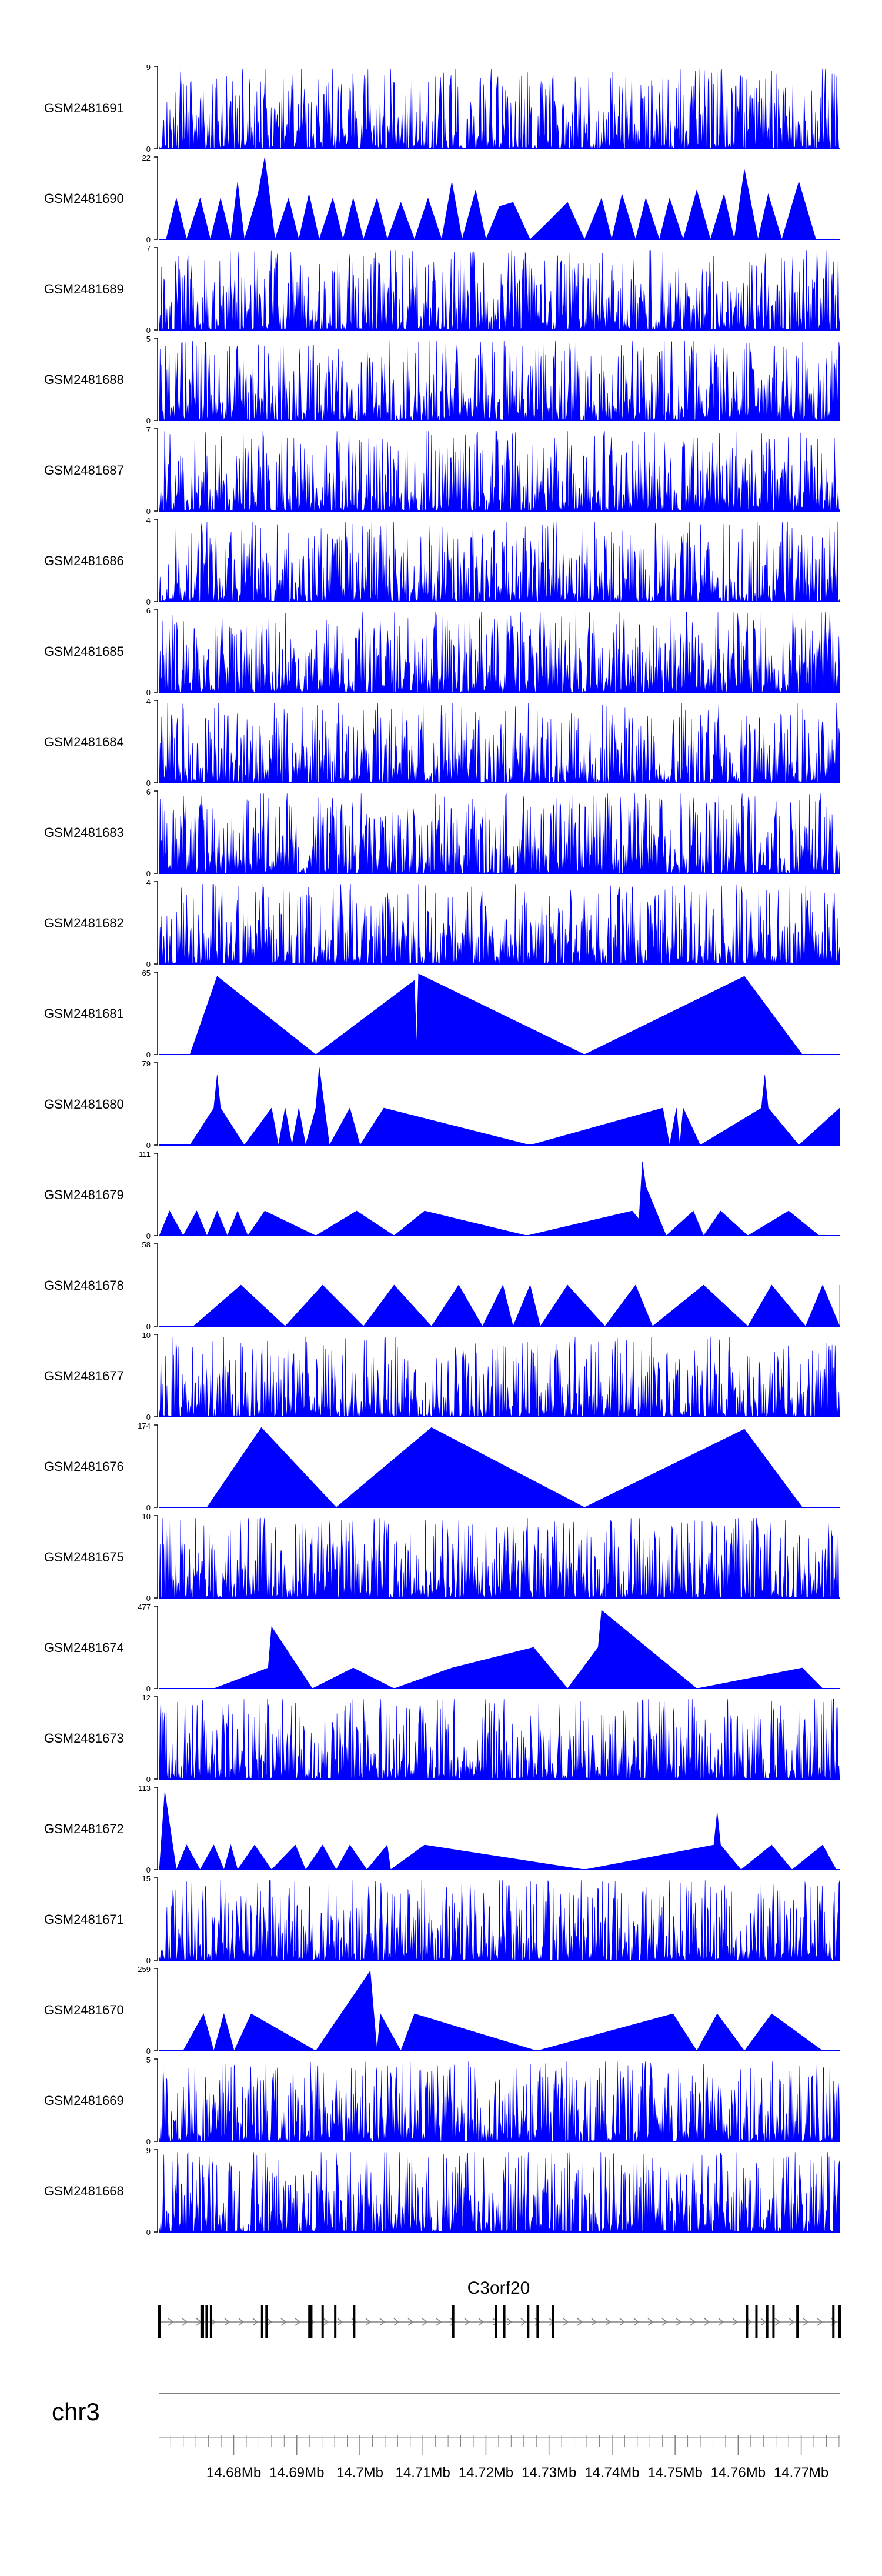 The width and height of the screenshot is (882, 2576). Describe the element at coordinates (442, 1919) in the screenshot. I see `track-GSM2481671: GSM2481671 15 0` at that location.